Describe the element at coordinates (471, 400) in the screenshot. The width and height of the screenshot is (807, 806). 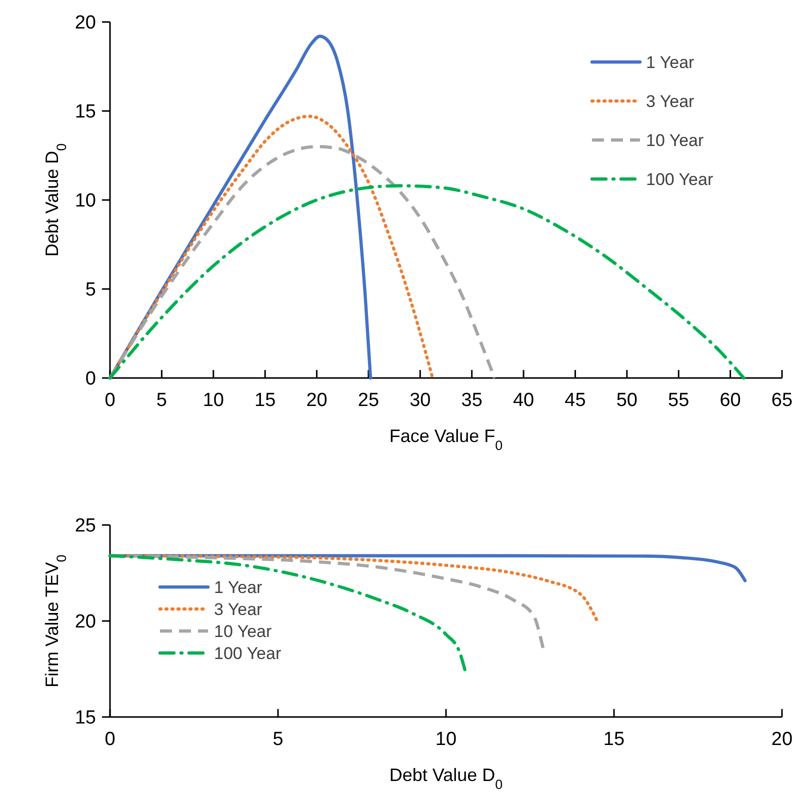
I see `x-tick-label: 35` at that location.